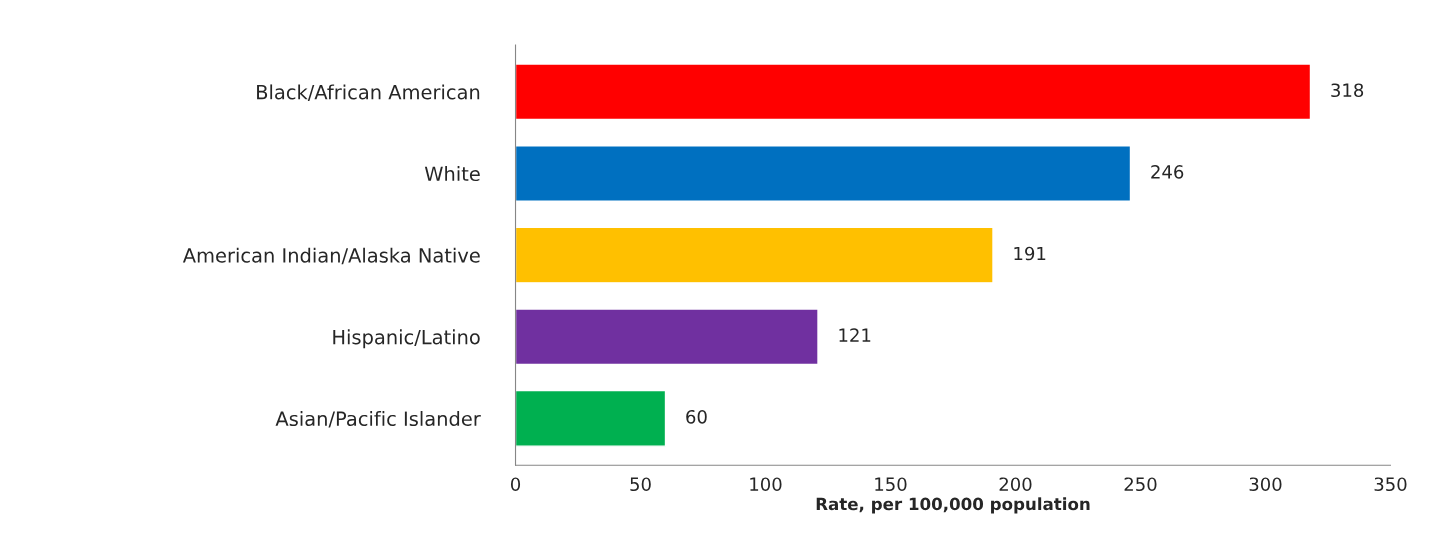 The image size is (1432, 548). Describe the element at coordinates (452, 174) in the screenshot. I see `y-tick-label: White` at that location.